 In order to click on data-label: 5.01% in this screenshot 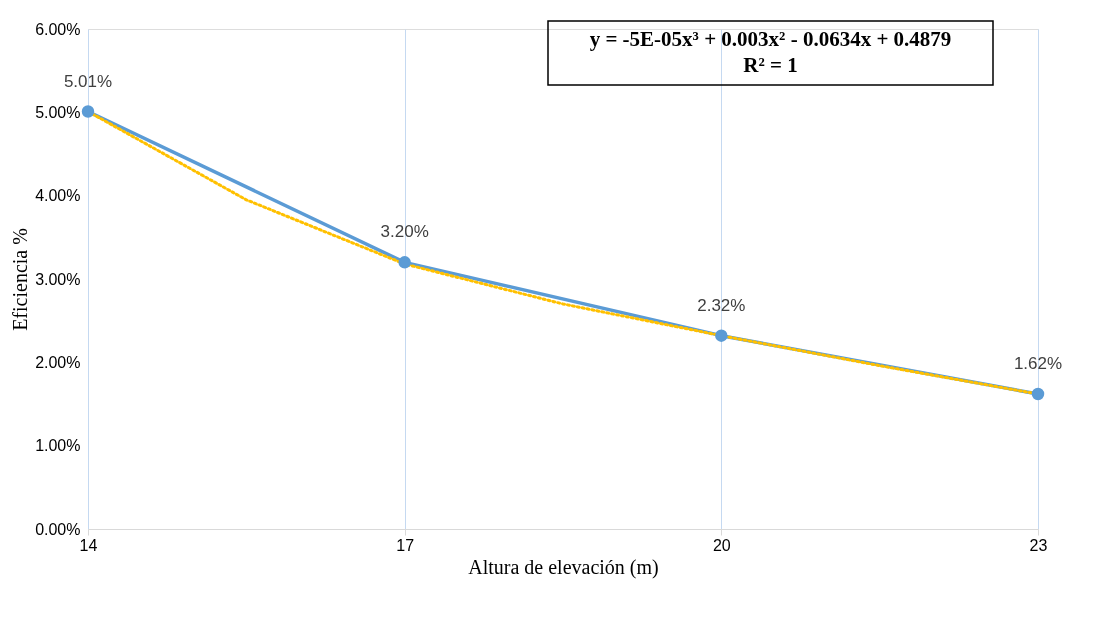, I will do `click(88, 81)`.